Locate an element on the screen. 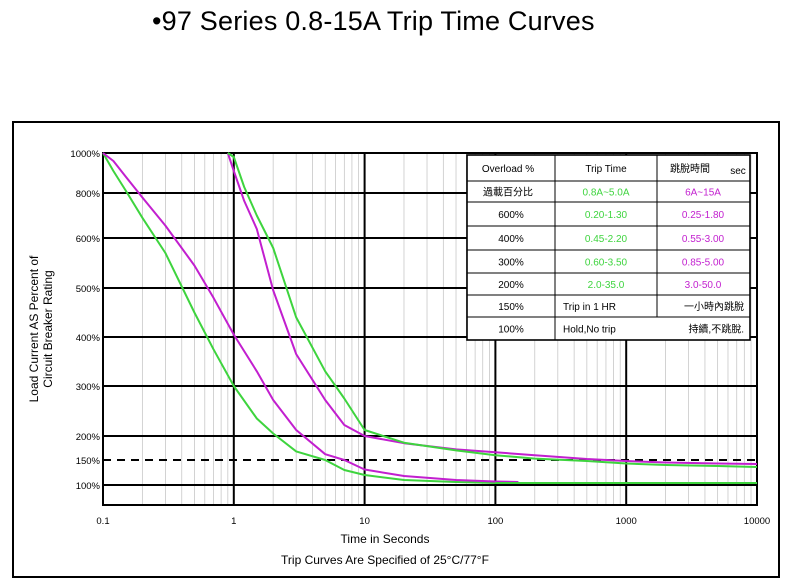  table-row-overload: 300% is located at coordinates (511, 263).